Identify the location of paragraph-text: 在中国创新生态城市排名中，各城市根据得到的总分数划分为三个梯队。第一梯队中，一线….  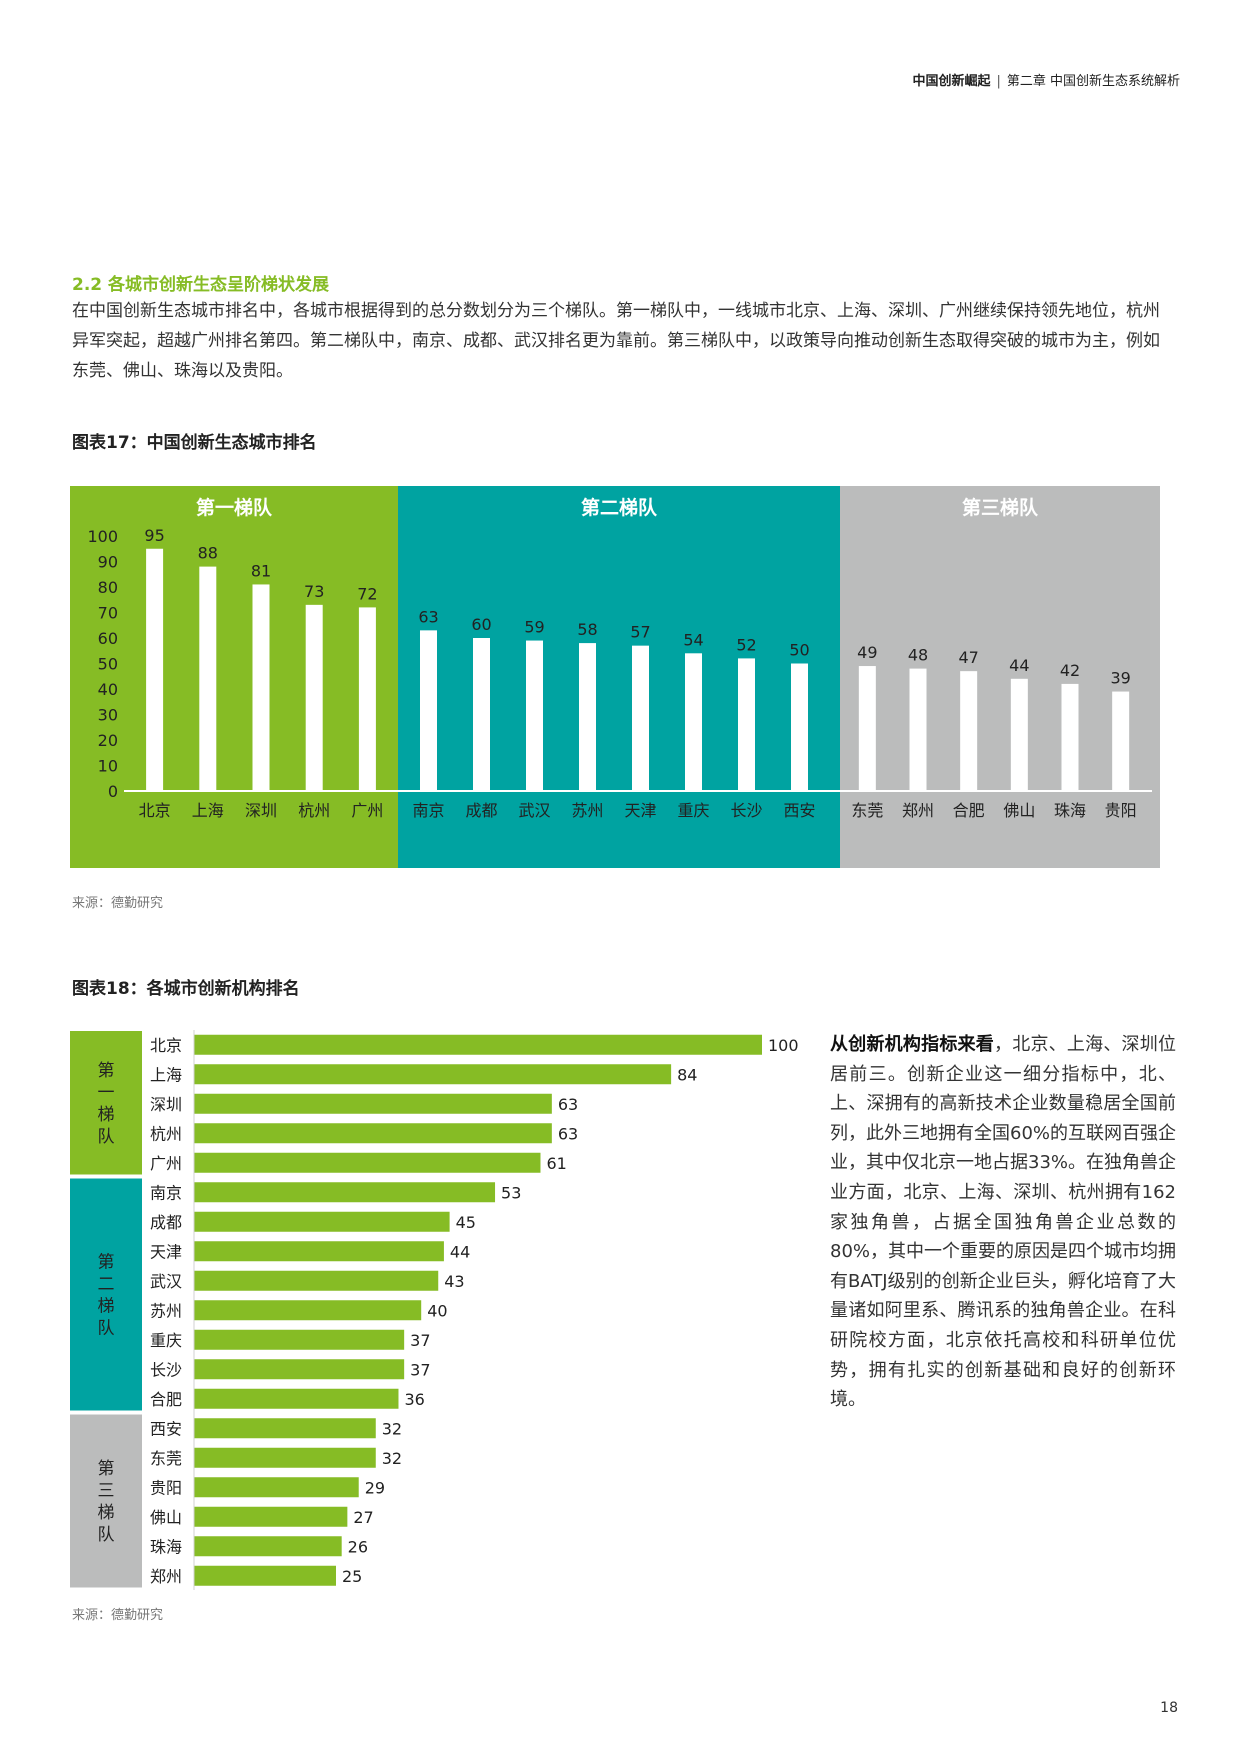
(616, 341).